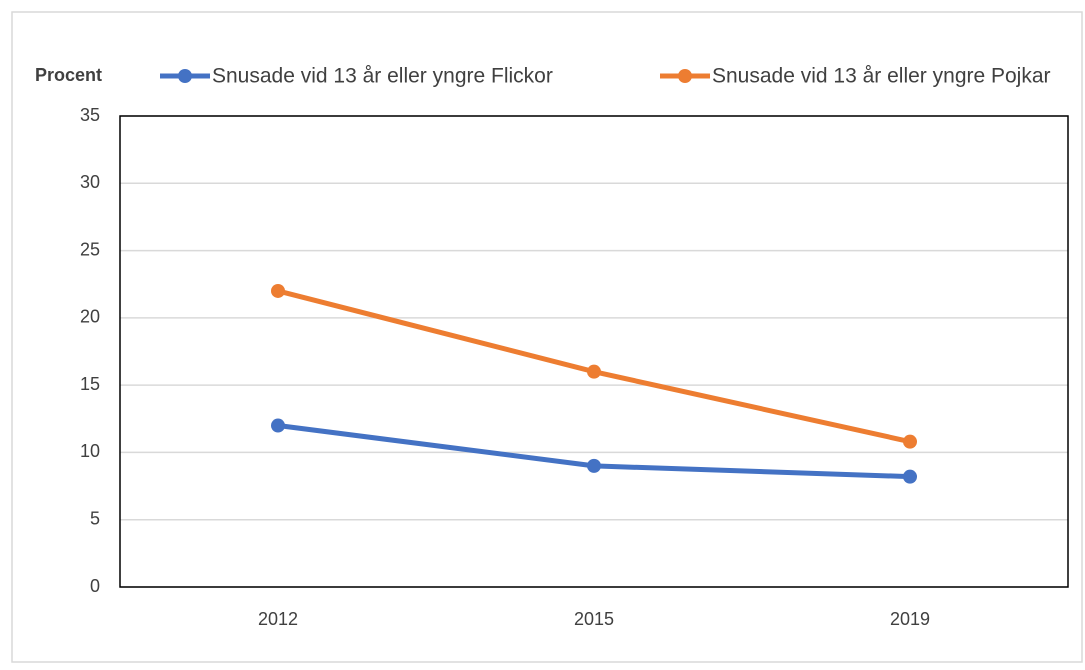 The width and height of the screenshot is (1085, 670). What do you see at coordinates (90, 249) in the screenshot?
I see `y-tick-label: 25` at bounding box center [90, 249].